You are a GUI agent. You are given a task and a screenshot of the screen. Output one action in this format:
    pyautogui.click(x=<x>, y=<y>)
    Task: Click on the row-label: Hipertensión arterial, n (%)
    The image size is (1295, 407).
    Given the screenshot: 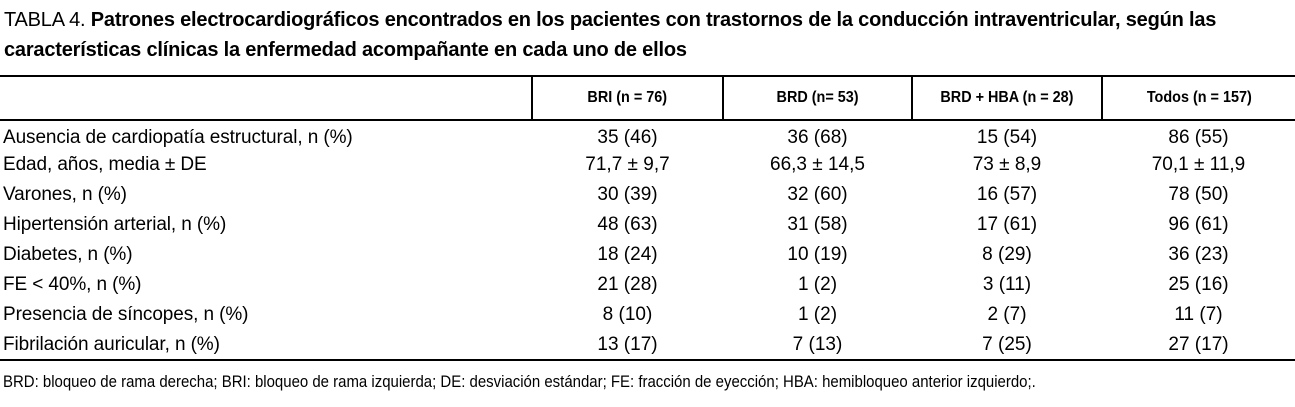 What is the action you would take?
    pyautogui.click(x=115, y=224)
    